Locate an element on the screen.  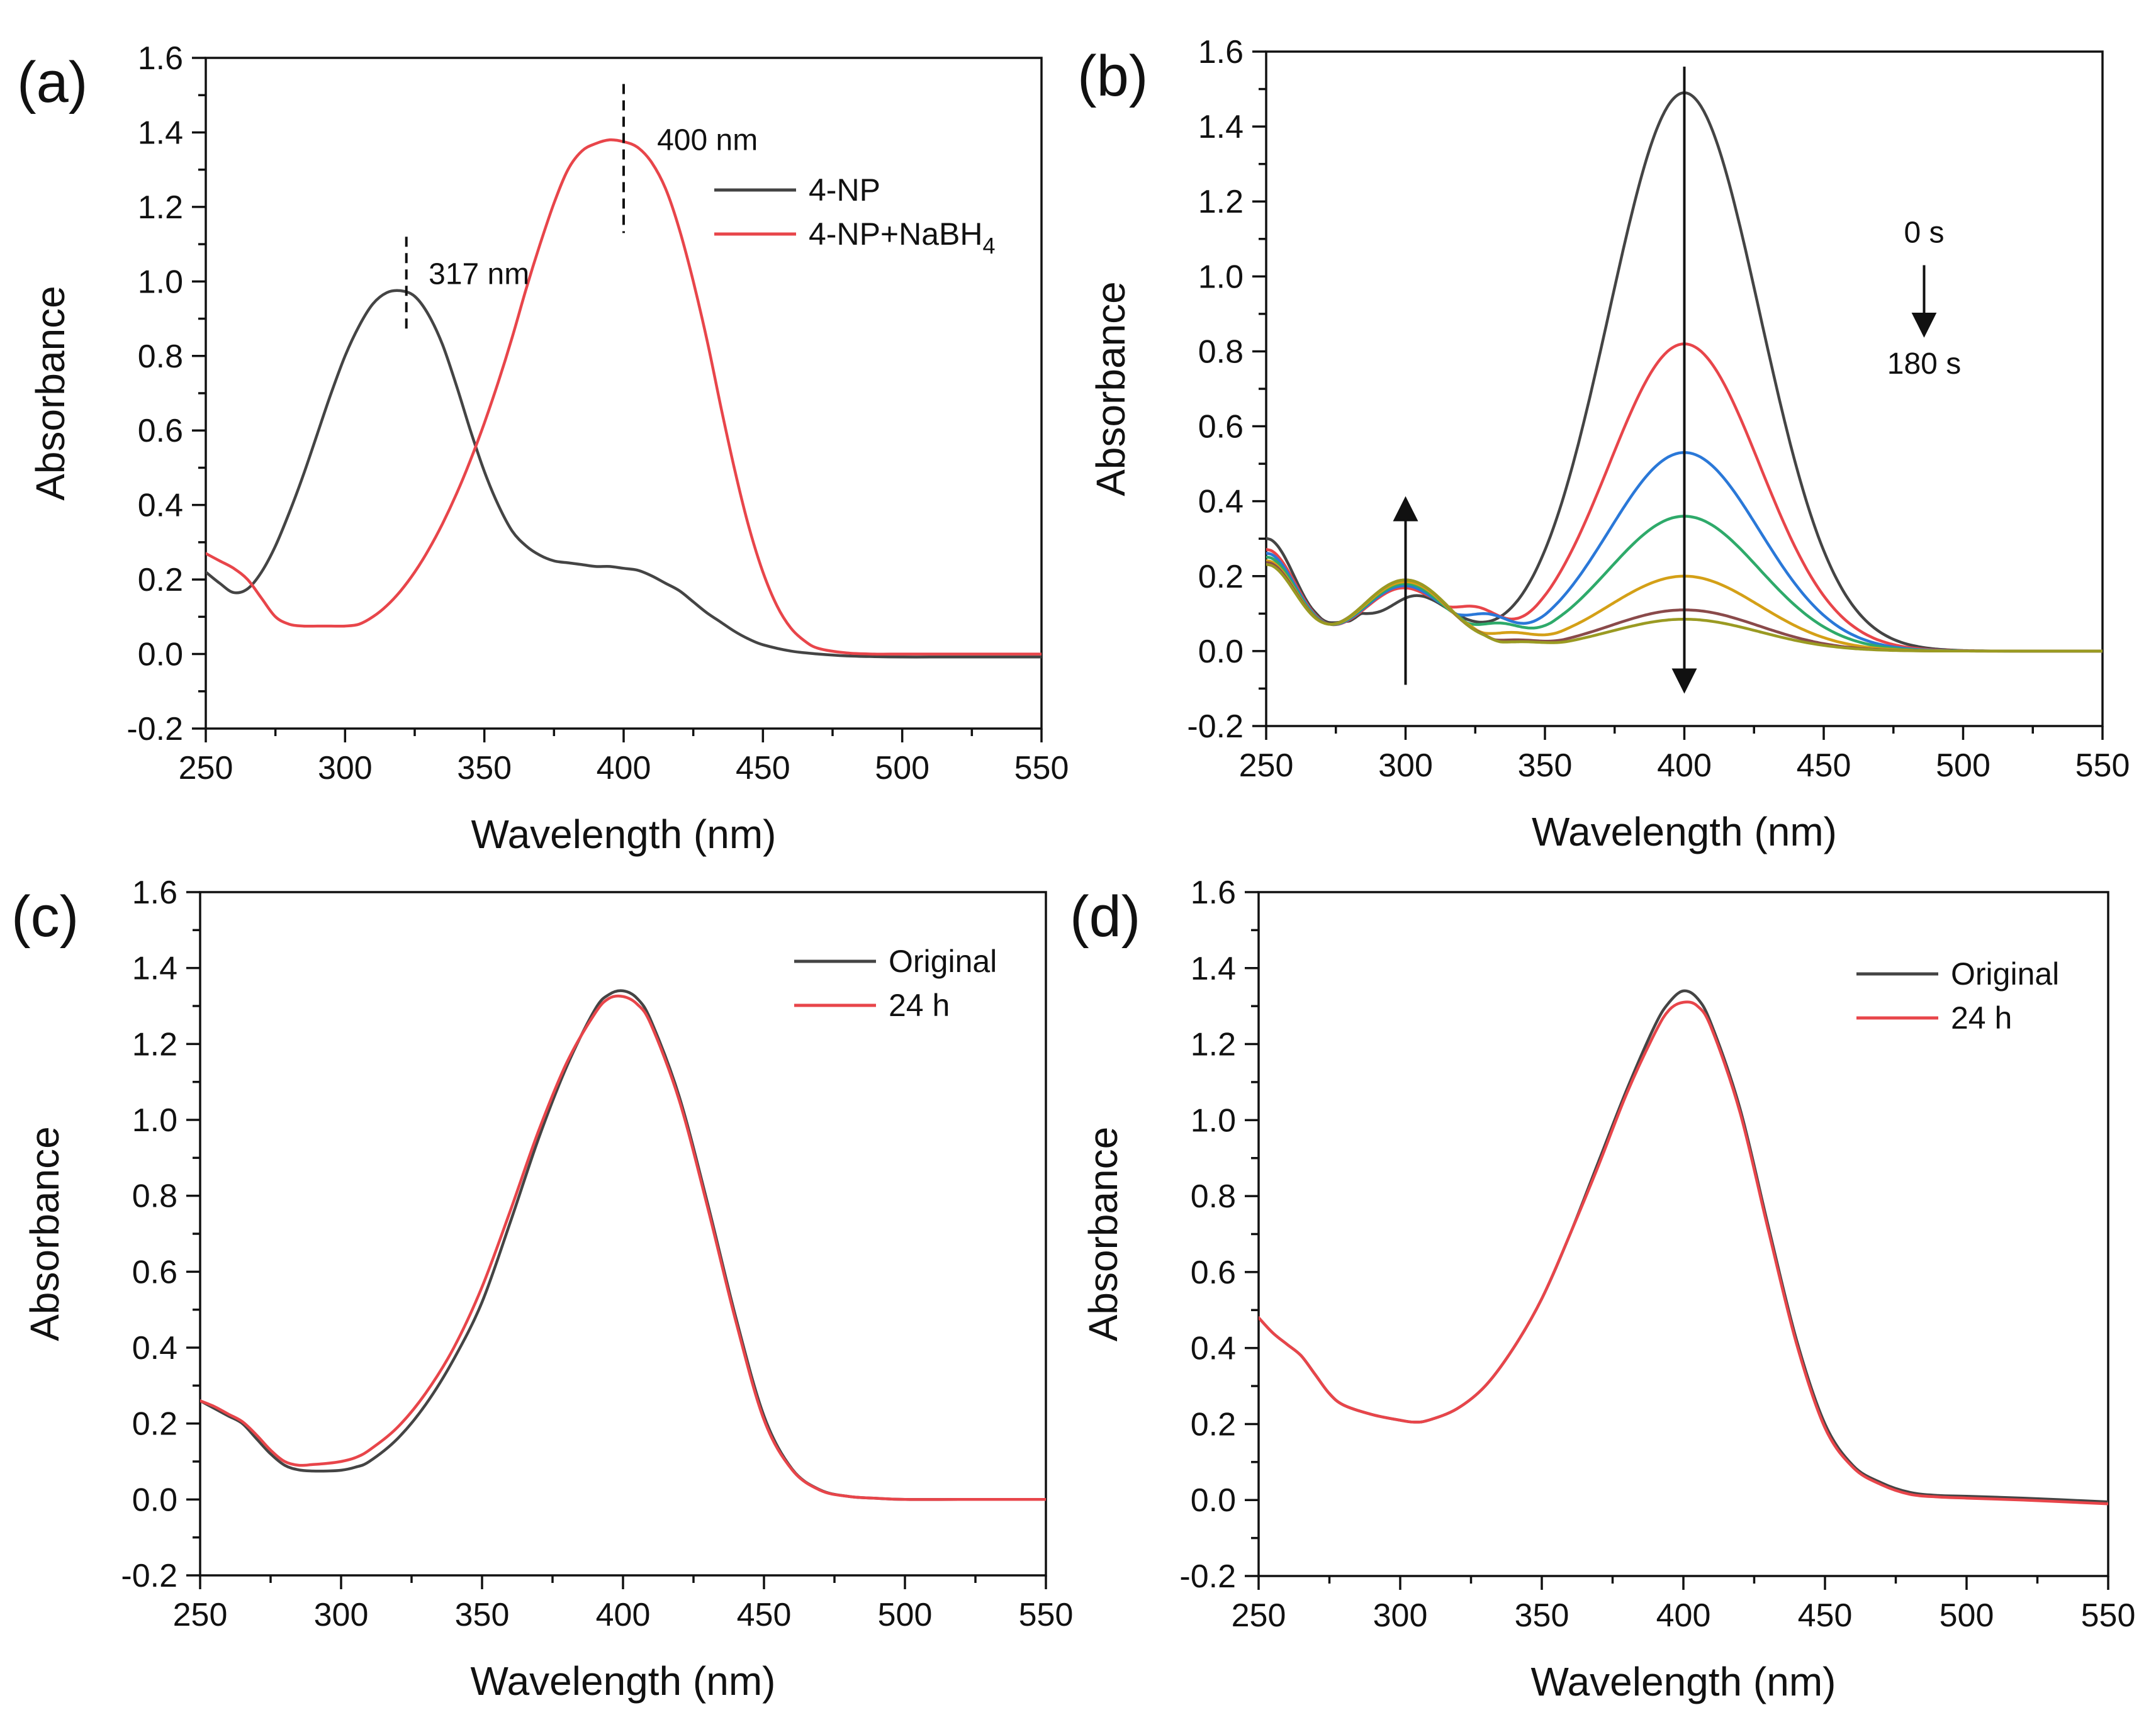
legend-label: 4-NP is located at coordinates (844, 190).